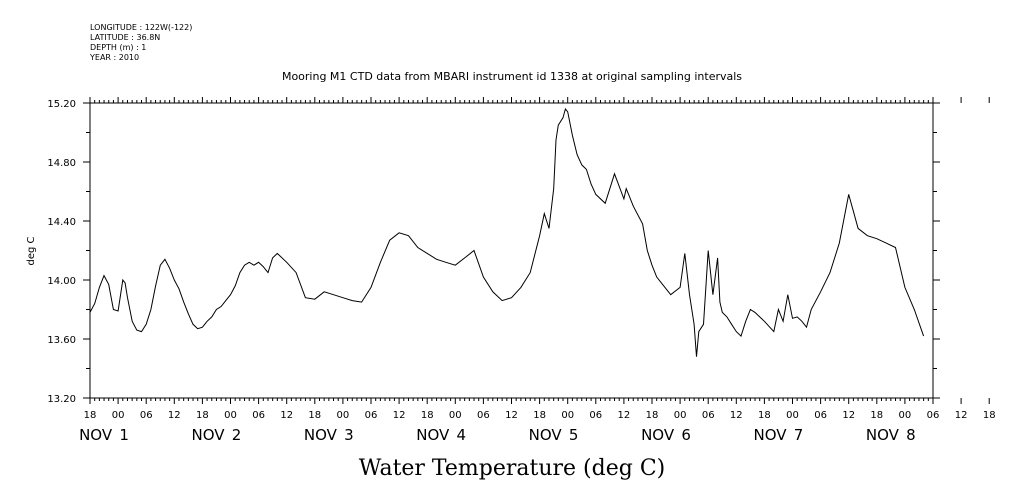 The image size is (1009, 504). Describe the element at coordinates (61, 281) in the screenshot. I see `y-tick-label: 14.00` at that location.